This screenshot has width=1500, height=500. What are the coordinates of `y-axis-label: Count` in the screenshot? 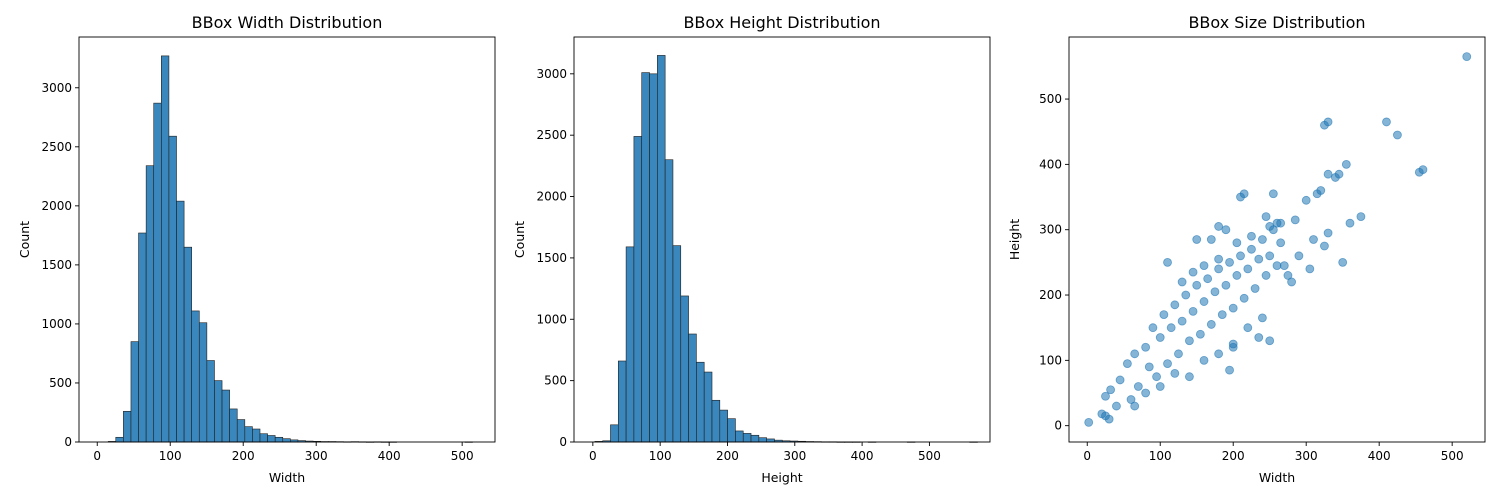 It's located at (24, 239).